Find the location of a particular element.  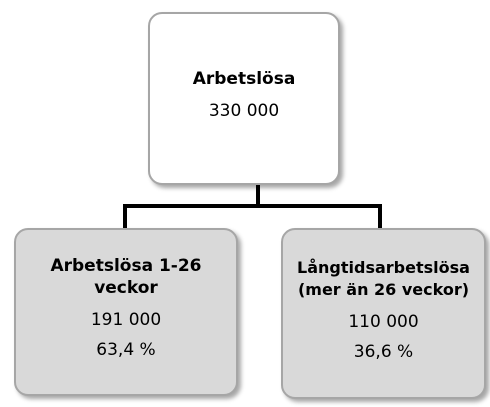

node-label: Arbetslösa is located at coordinates (244, 78).